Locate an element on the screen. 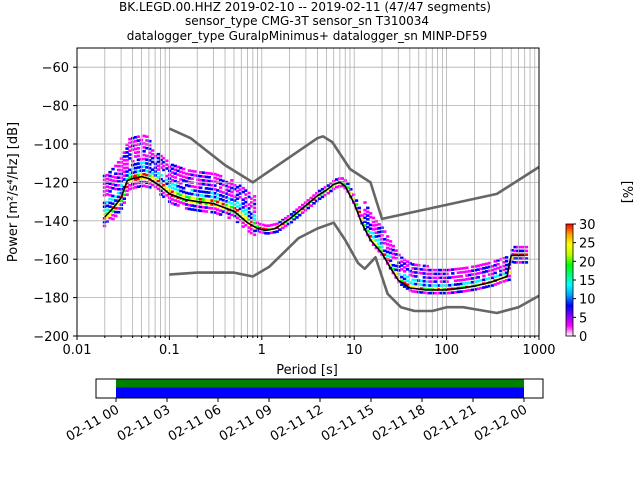  y-tick-label: −60 is located at coordinates (55, 68).